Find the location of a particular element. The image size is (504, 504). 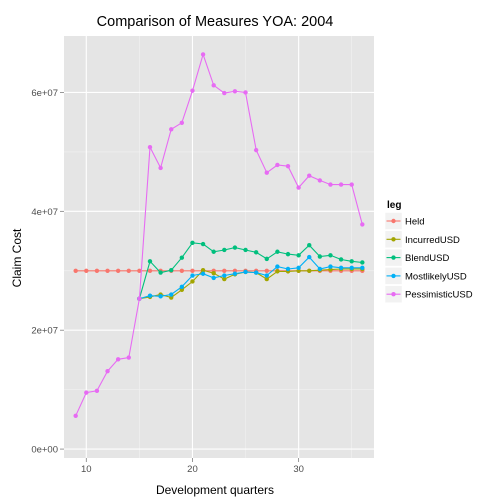

x-axis: 10 20 30 is located at coordinates (192, 466).